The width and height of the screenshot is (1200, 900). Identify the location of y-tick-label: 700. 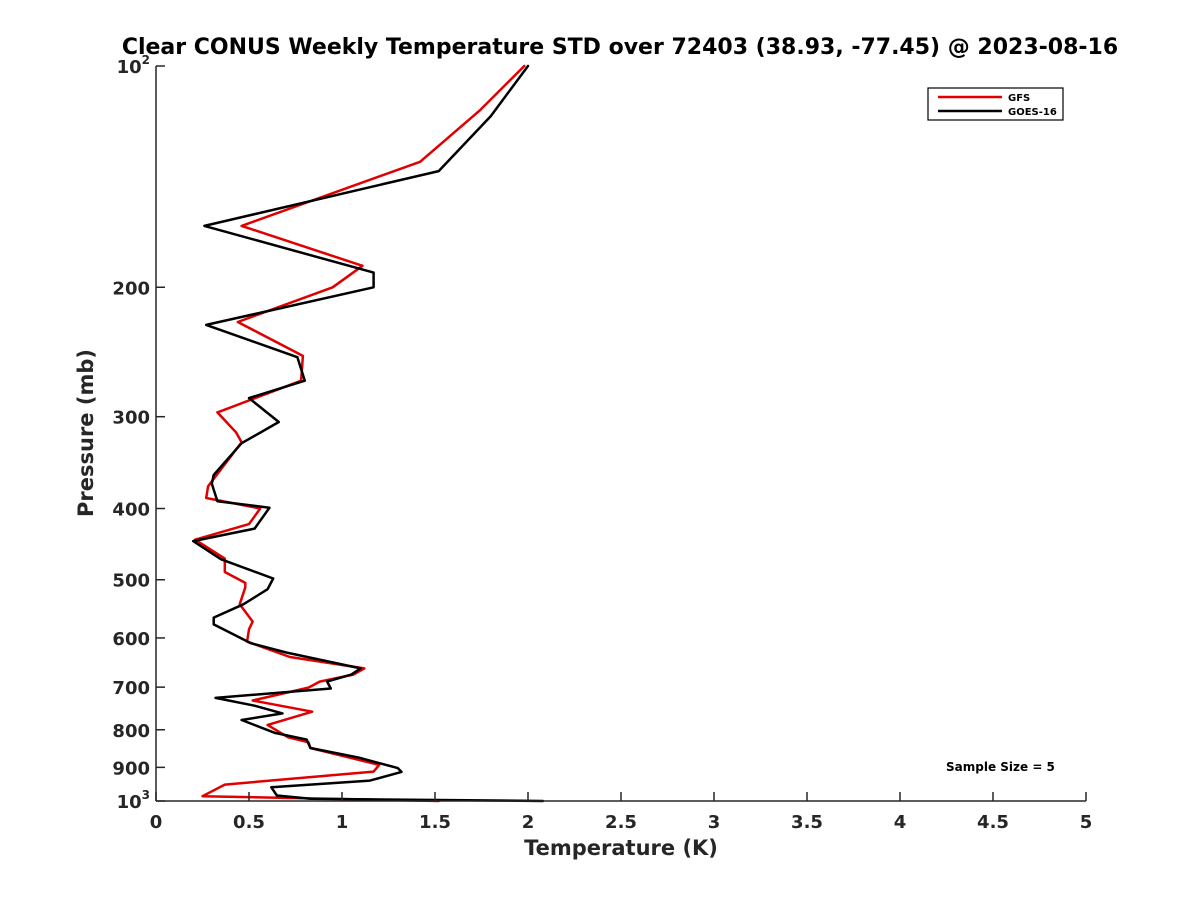
(131, 688).